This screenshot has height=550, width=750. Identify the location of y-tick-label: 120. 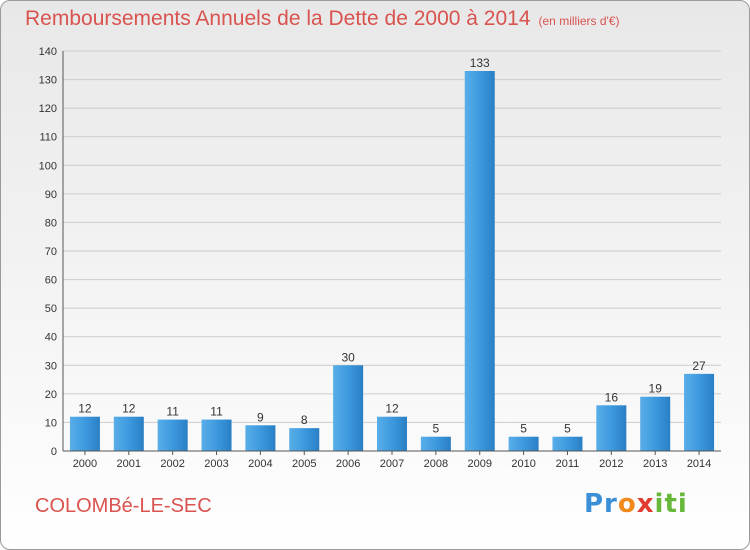
(48, 109).